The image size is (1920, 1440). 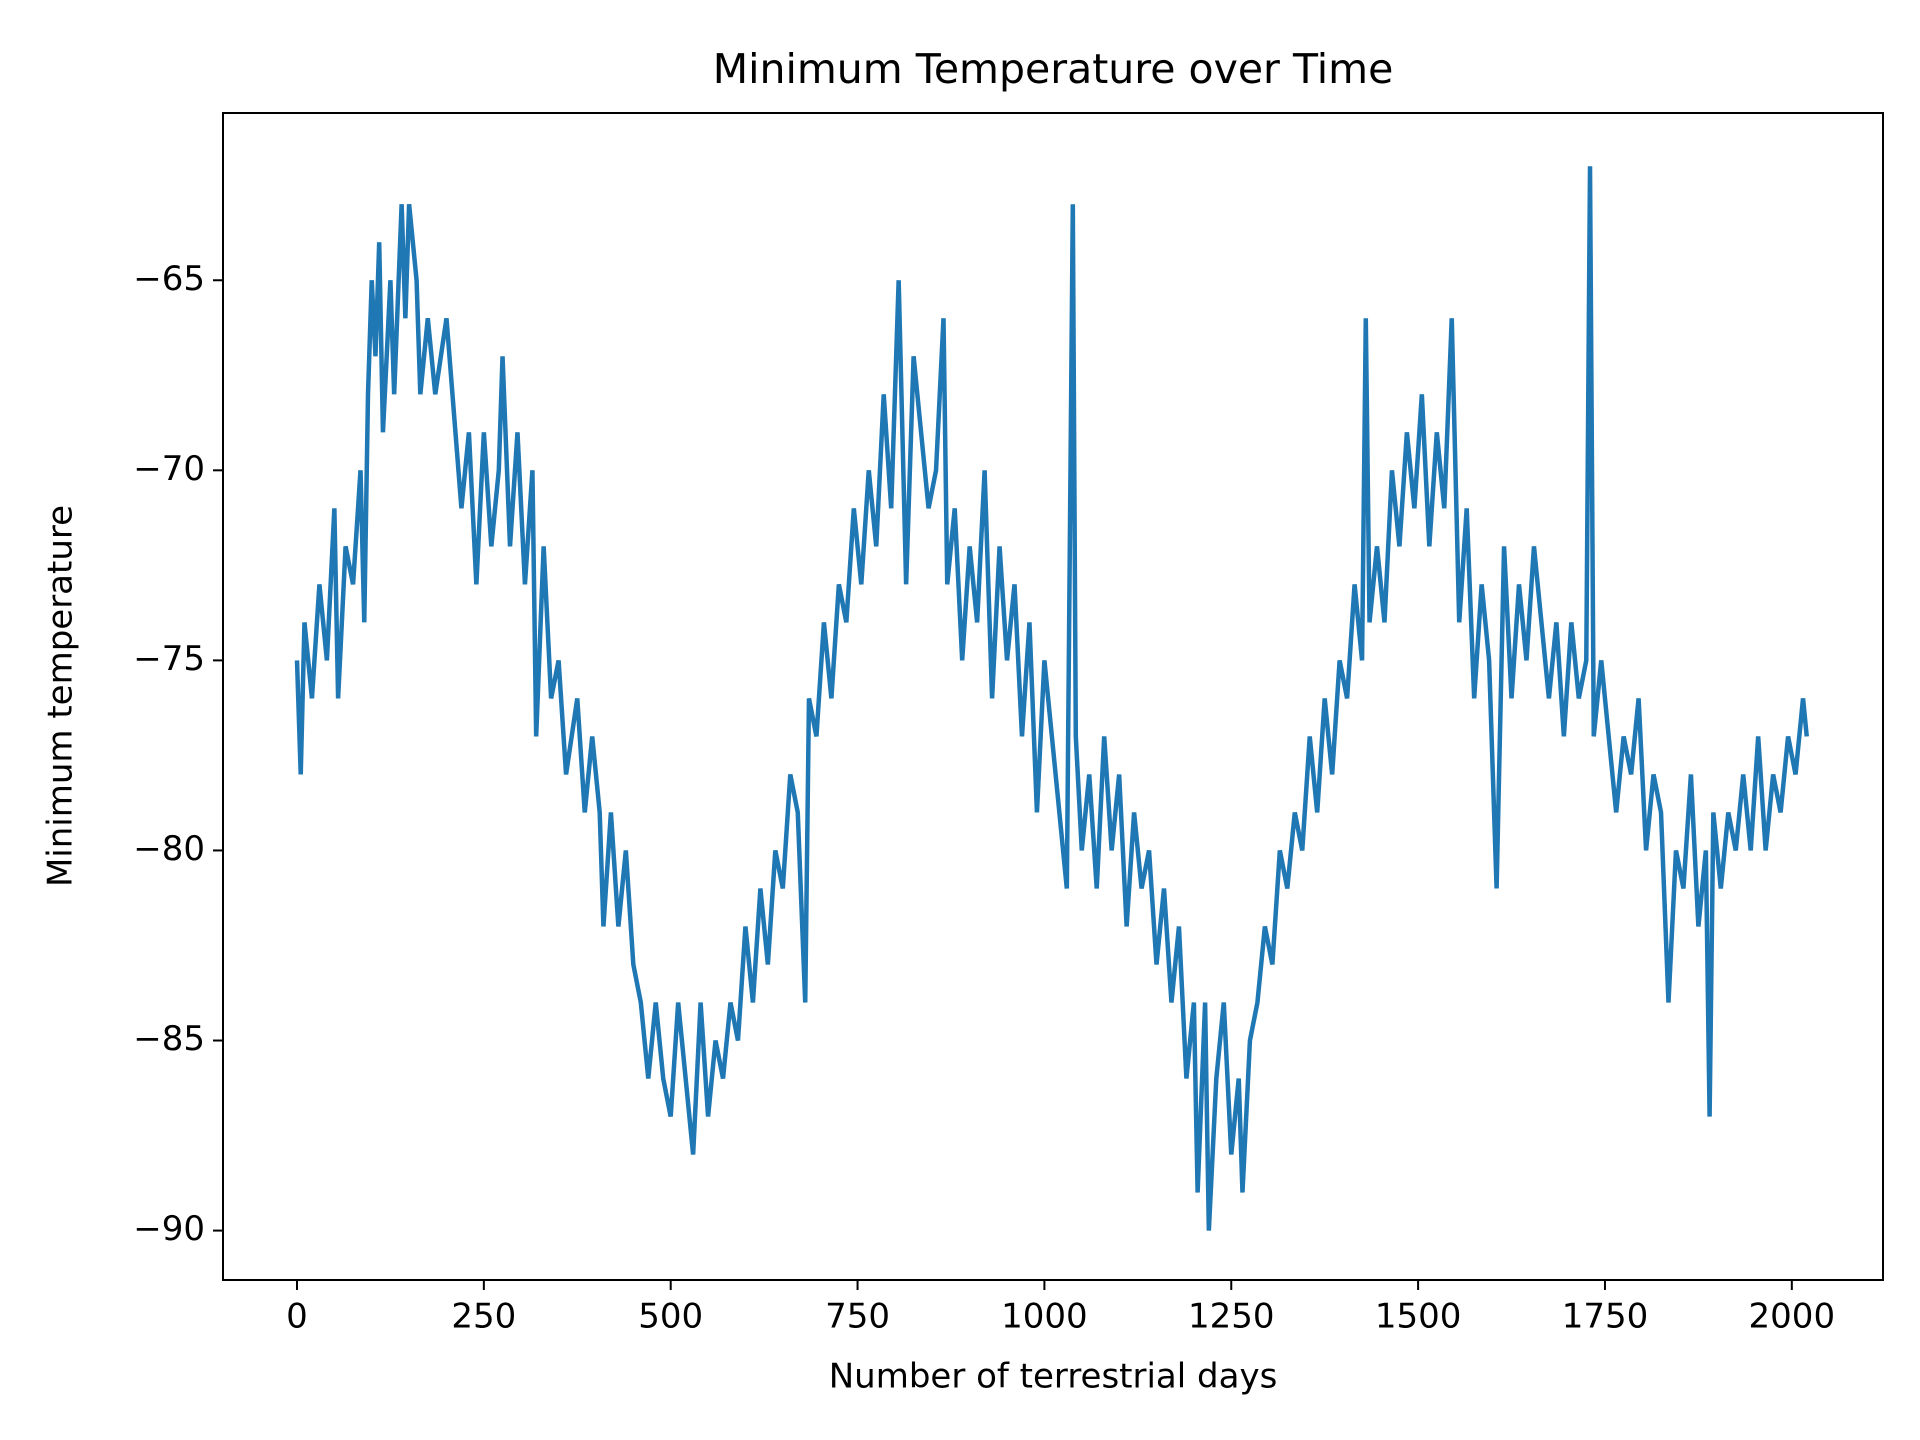 What do you see at coordinates (1605, 1317) in the screenshot?
I see `x-tick-label: 1750` at bounding box center [1605, 1317].